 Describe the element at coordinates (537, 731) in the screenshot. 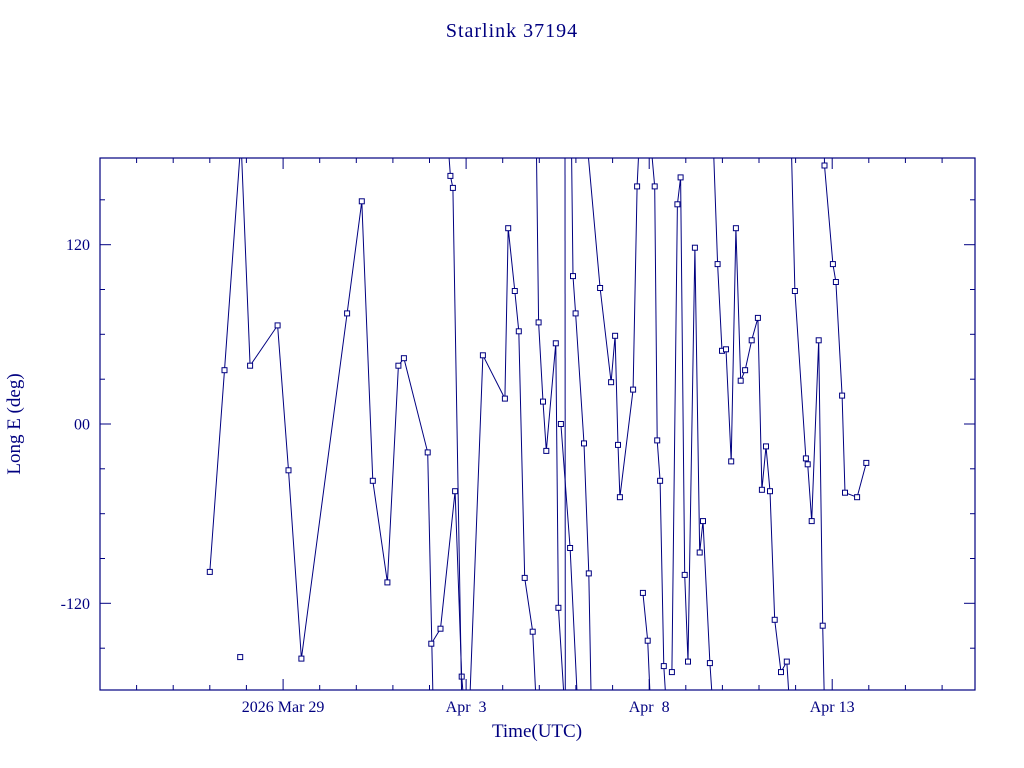

I see `x-axis-label: Time(UTC)` at that location.